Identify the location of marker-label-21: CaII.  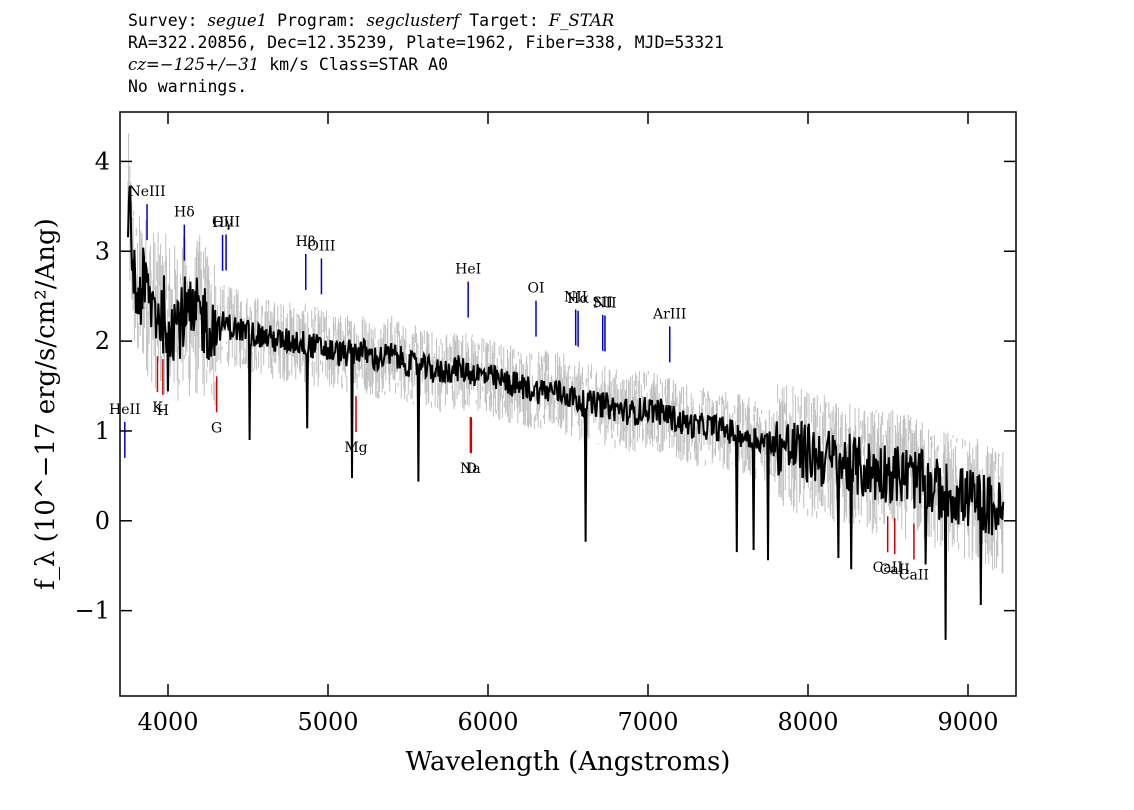
(895, 570).